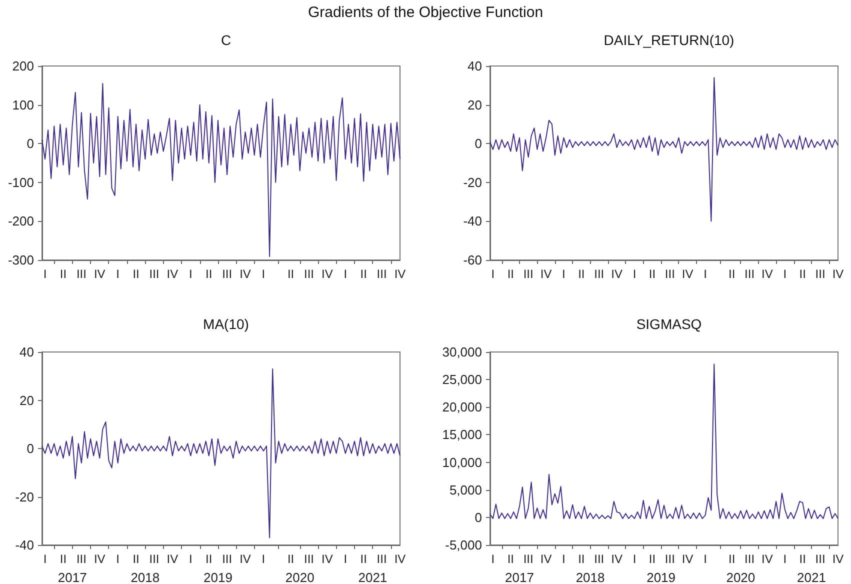  What do you see at coordinates (21, 182) in the screenshot?
I see `y-tick-label: -100` at bounding box center [21, 182].